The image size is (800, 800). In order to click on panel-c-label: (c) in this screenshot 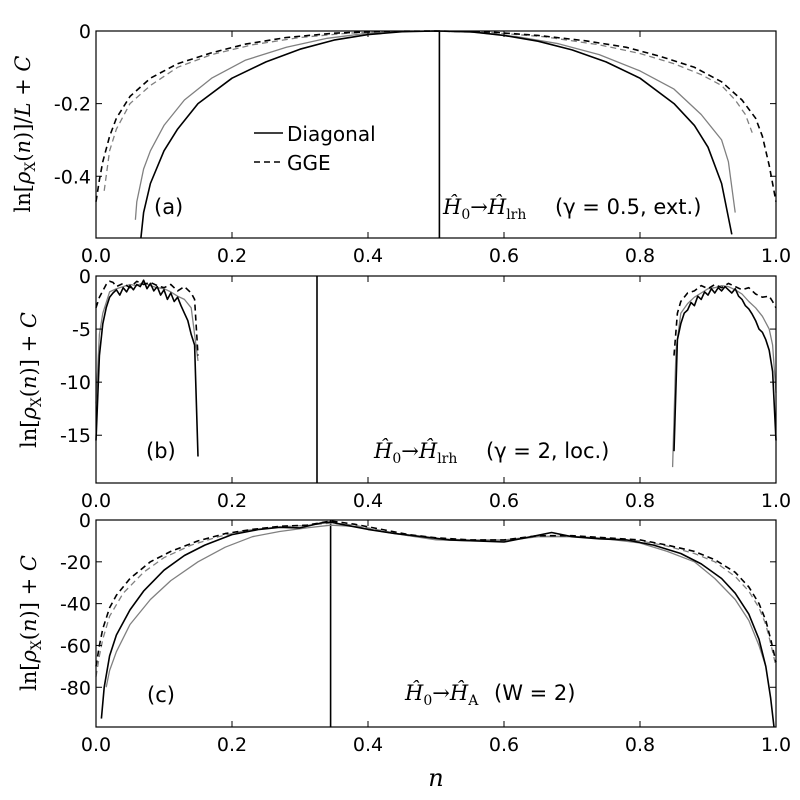, I will do `click(161, 695)`.